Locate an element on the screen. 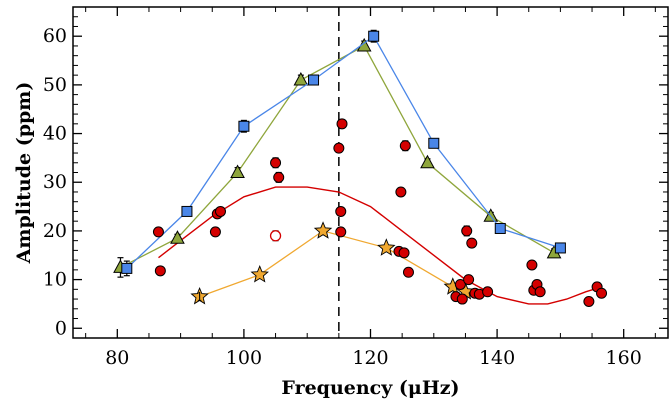 The image size is (670, 405). open-circle-point is located at coordinates (275, 236).